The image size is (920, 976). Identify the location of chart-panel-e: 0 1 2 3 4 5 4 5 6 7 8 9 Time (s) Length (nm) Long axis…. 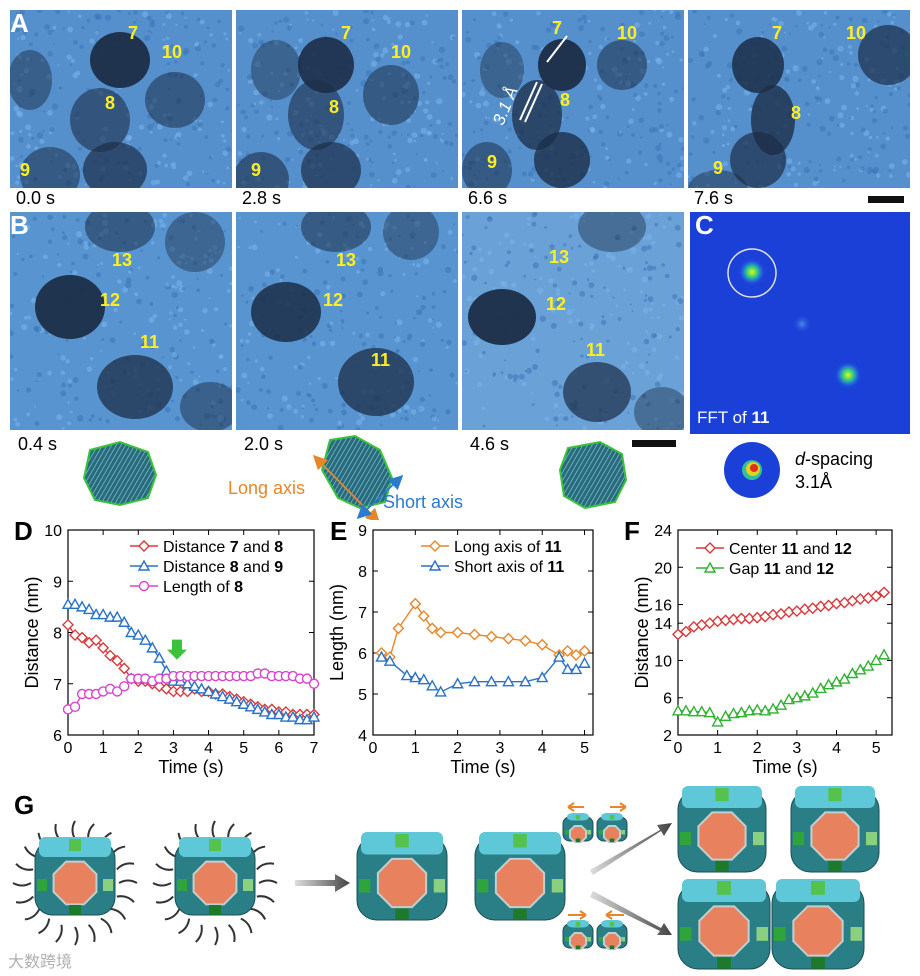
(460, 650).